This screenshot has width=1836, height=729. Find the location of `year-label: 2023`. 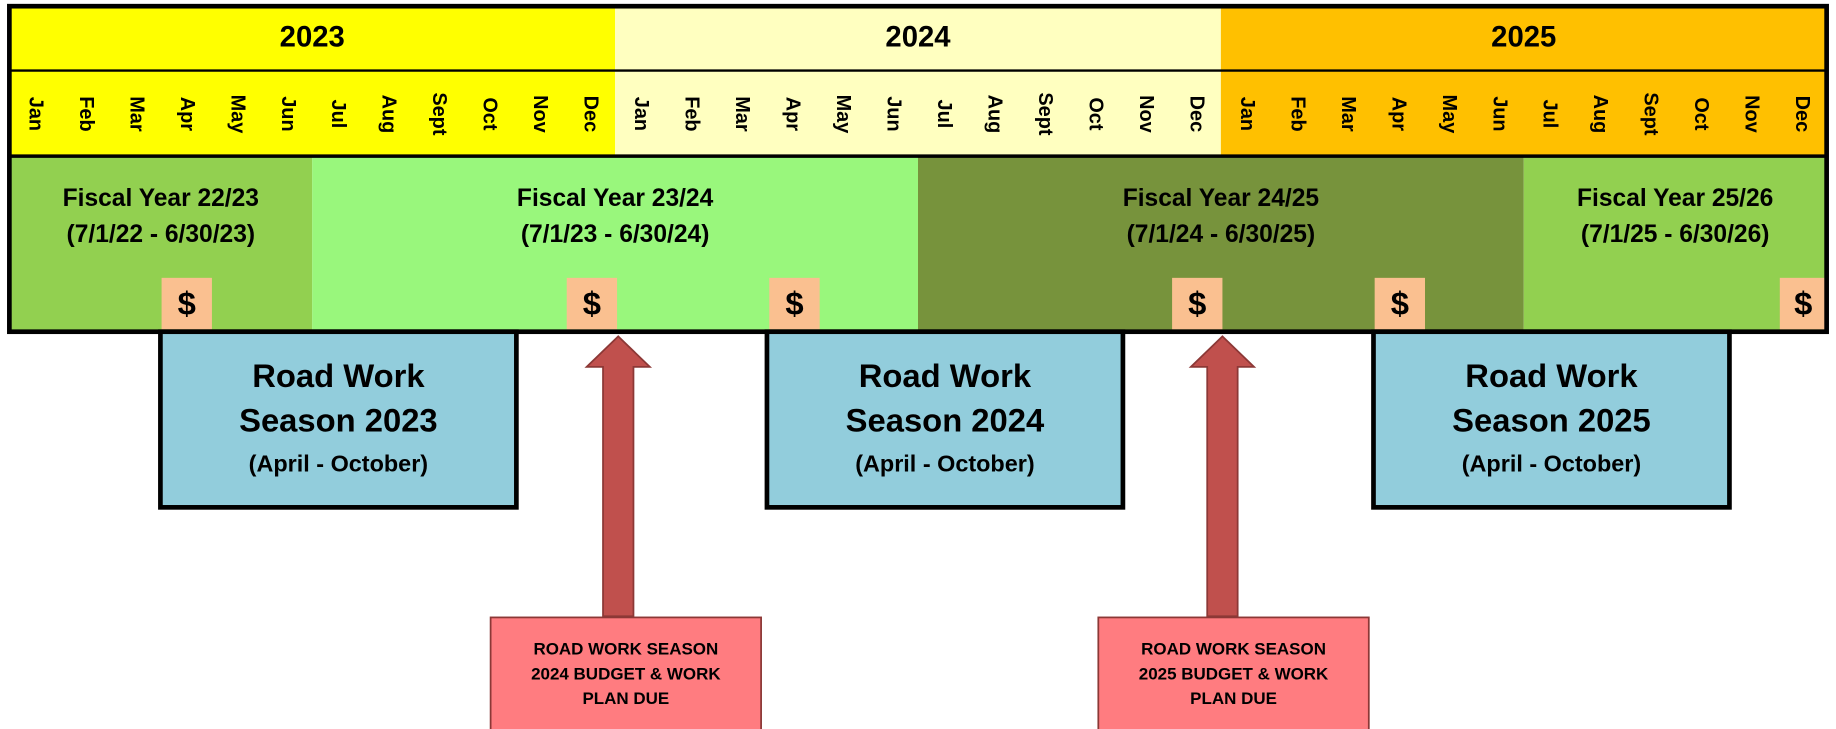

year-label: 2023 is located at coordinates (312, 38).